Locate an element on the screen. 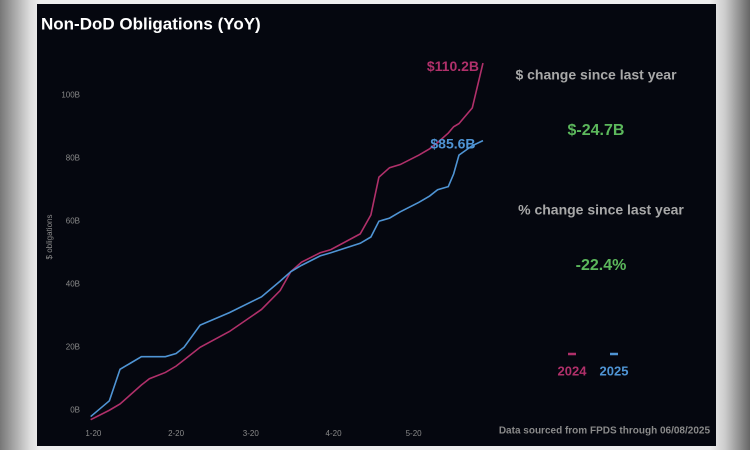  annotation: -22.4% is located at coordinates (601, 265).